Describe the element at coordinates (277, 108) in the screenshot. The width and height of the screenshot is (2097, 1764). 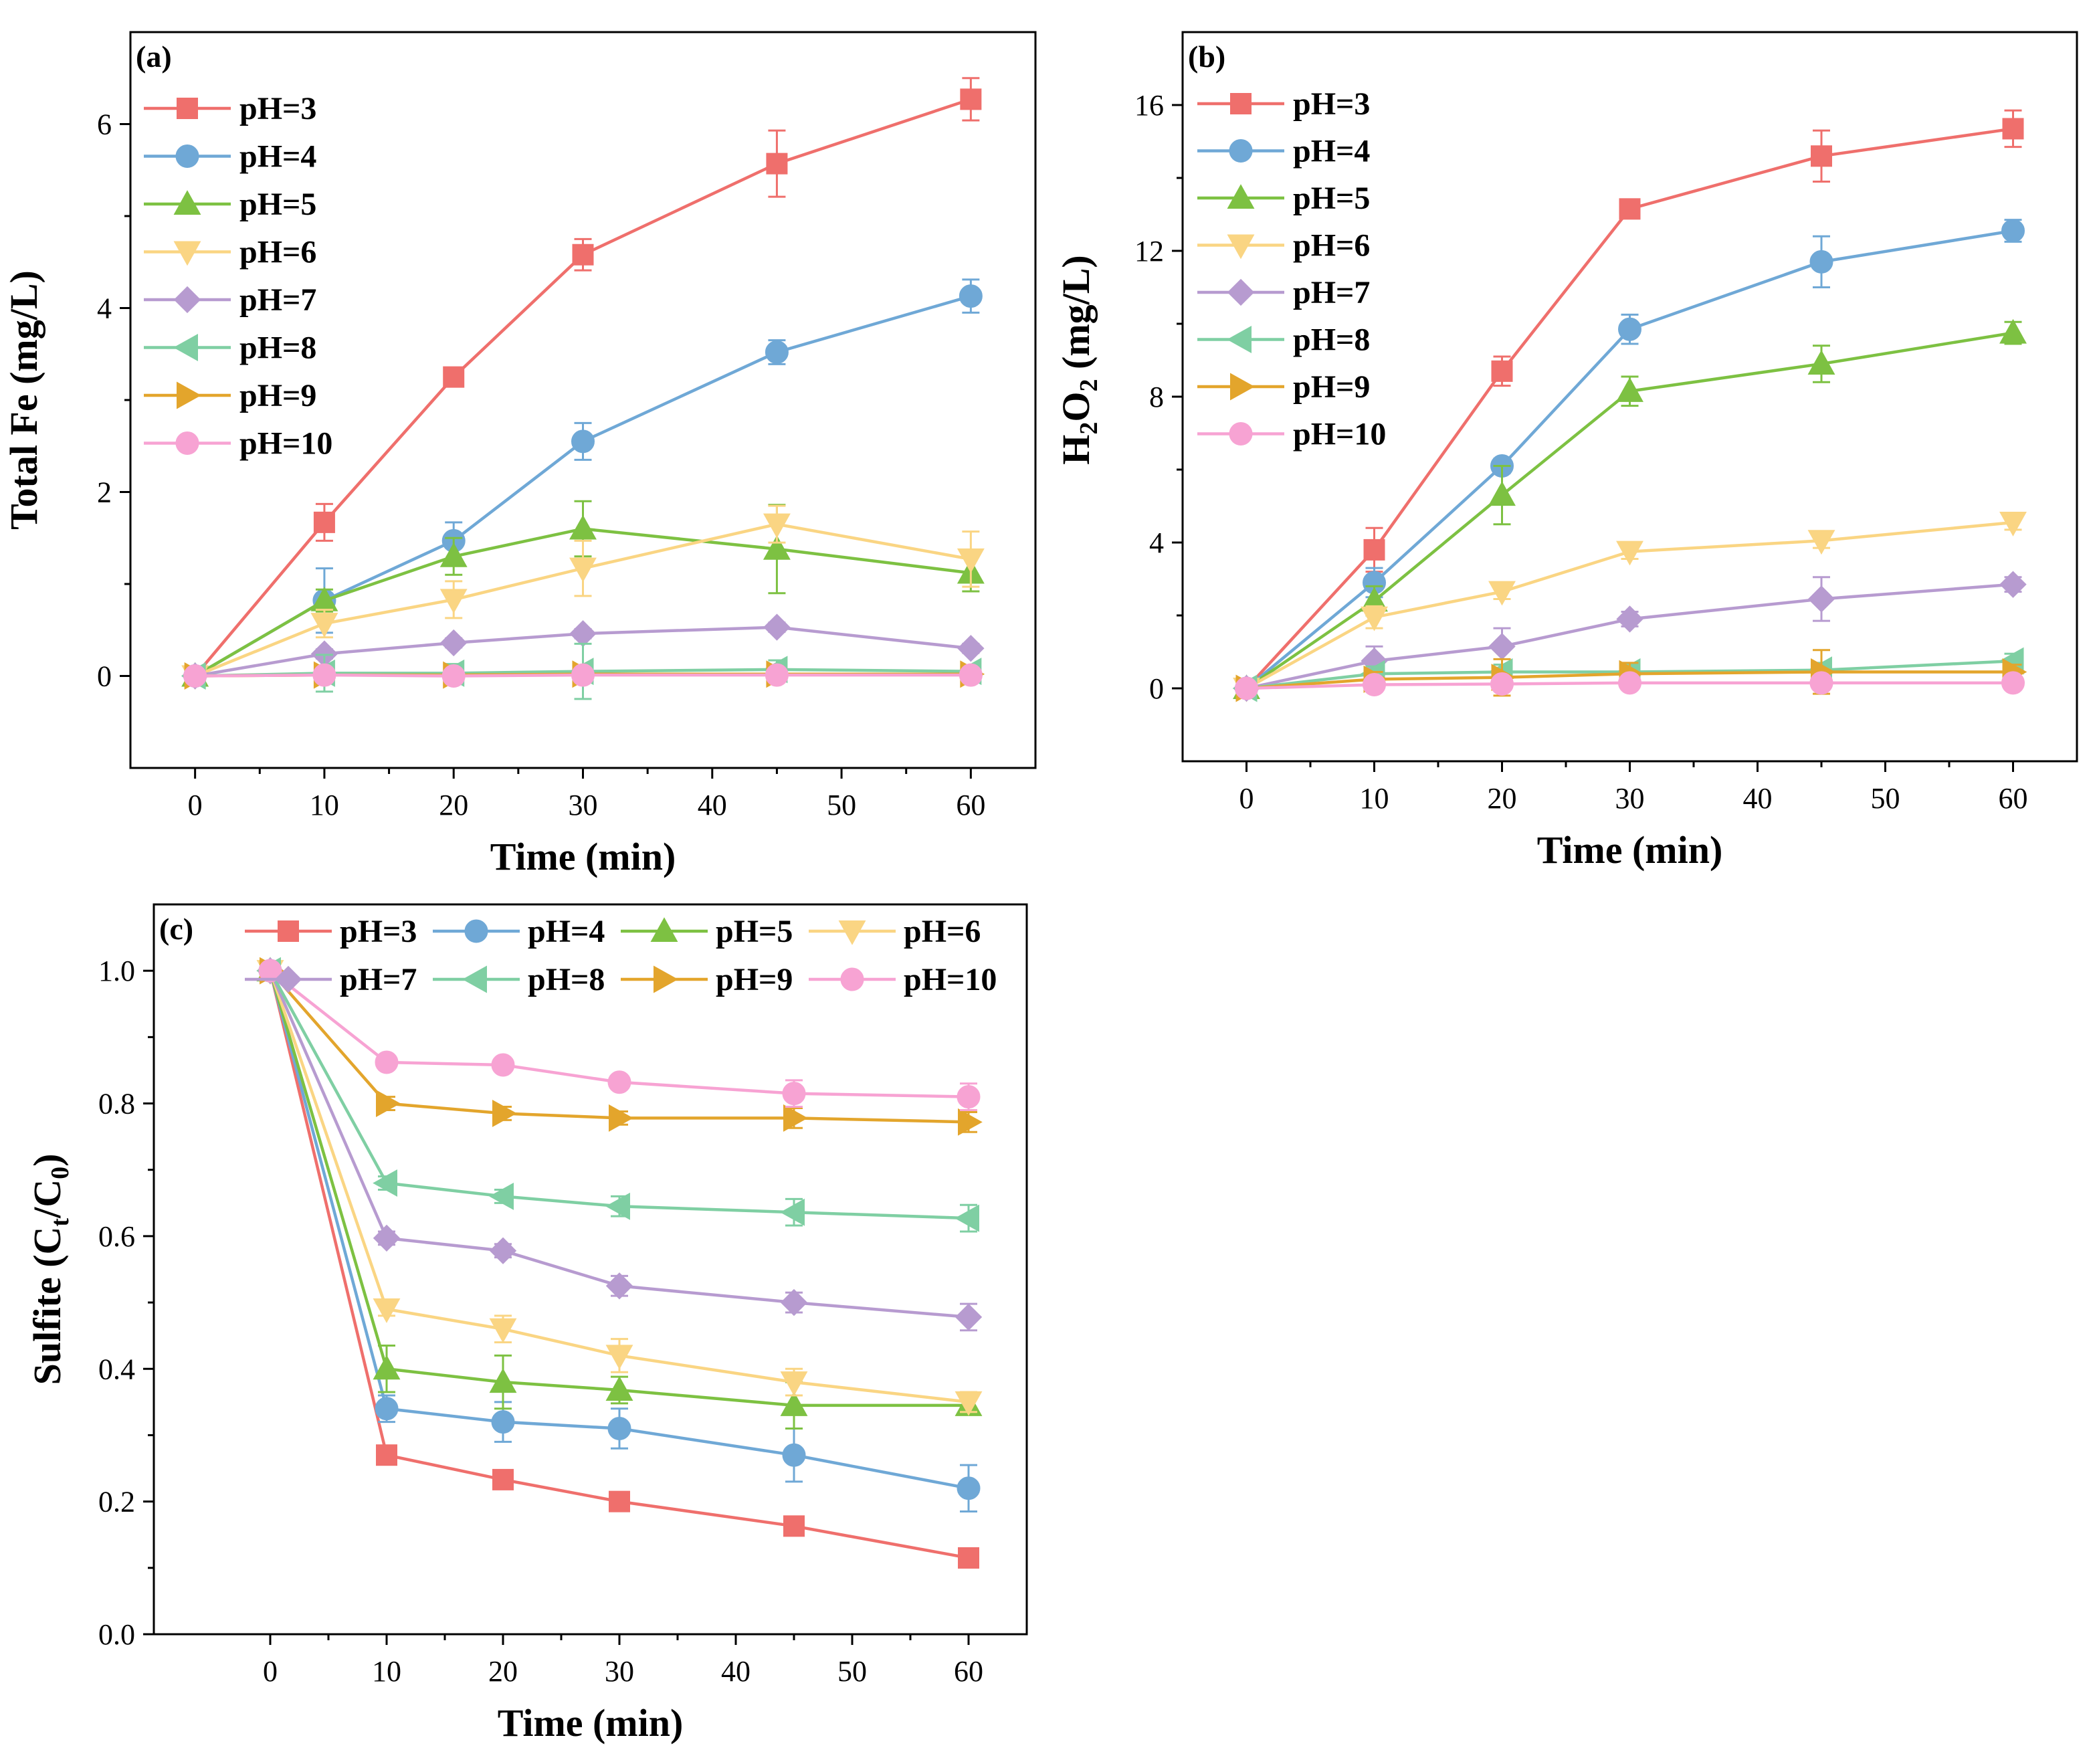
I see `legend-label: pH=3` at that location.